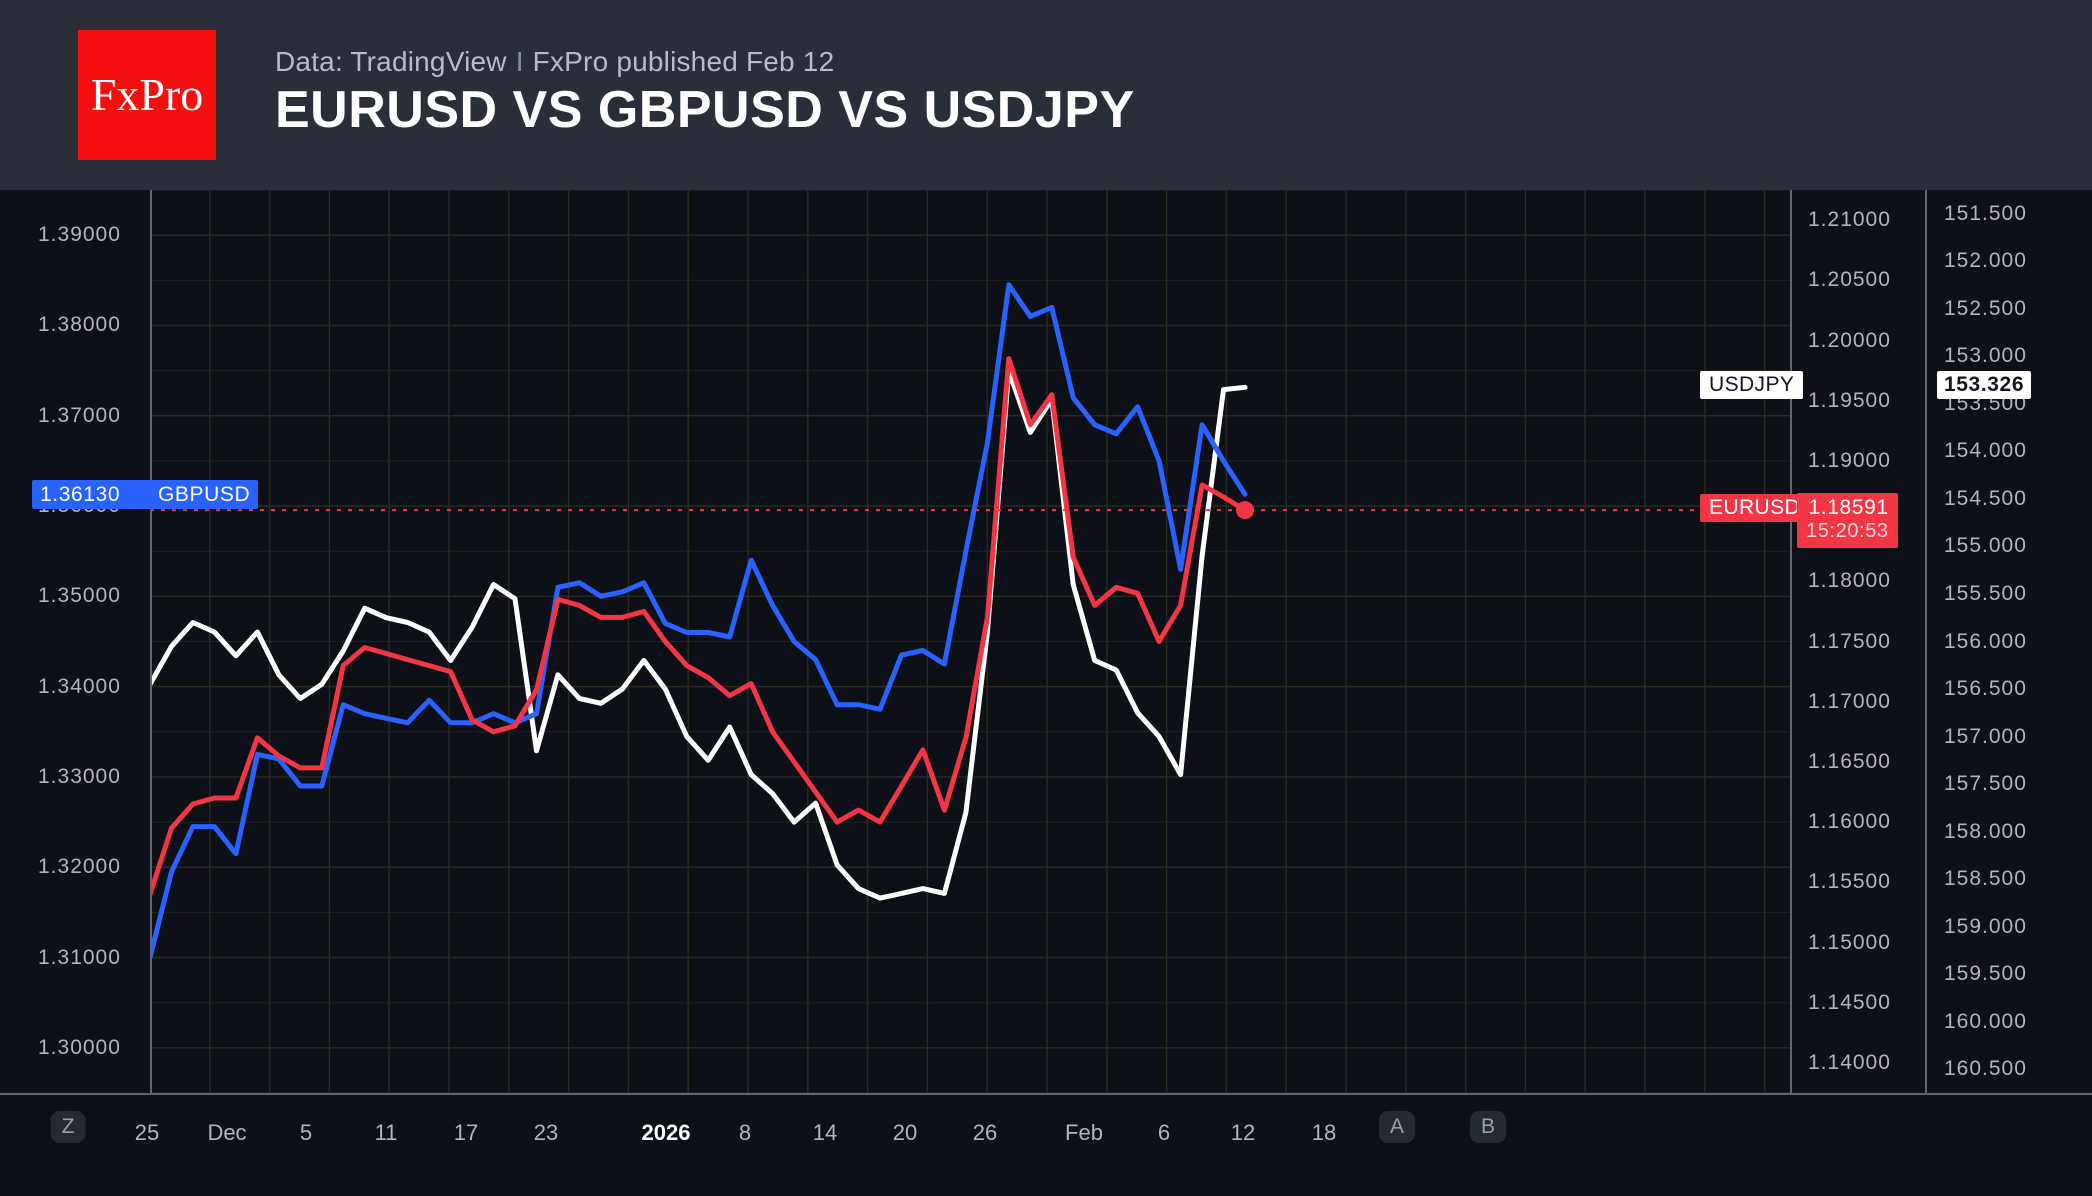  What do you see at coordinates (79, 235) in the screenshot?
I see `y-tick-label: 1.39000` at bounding box center [79, 235].